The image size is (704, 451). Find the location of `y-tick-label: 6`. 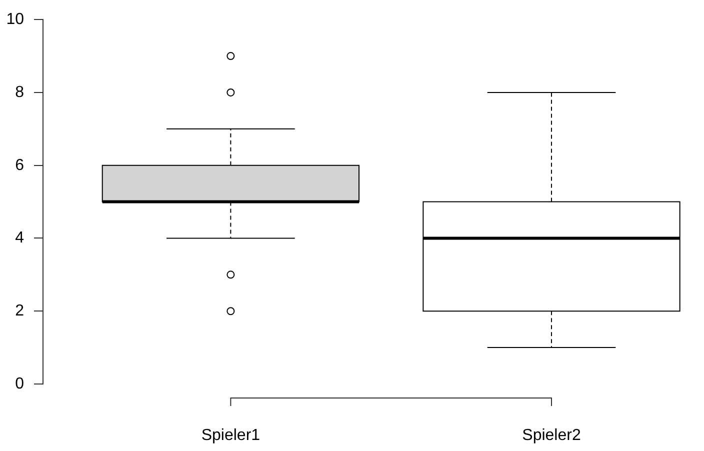

y-tick-label: 6 is located at coordinates (19, 165).